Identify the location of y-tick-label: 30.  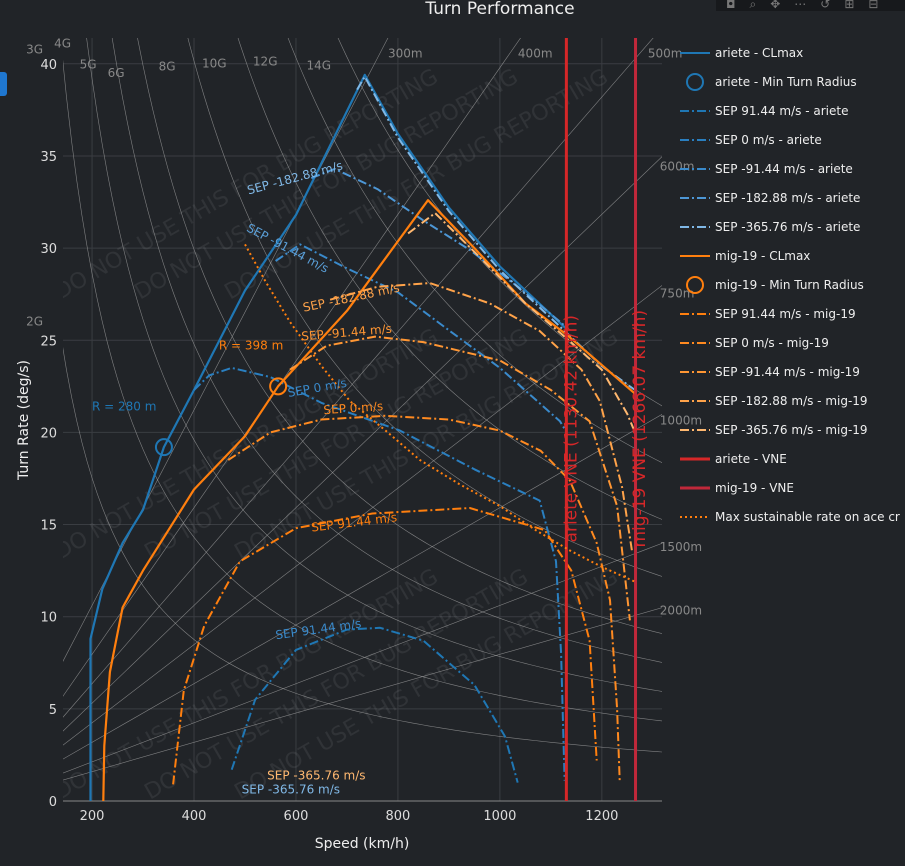
(48, 249).